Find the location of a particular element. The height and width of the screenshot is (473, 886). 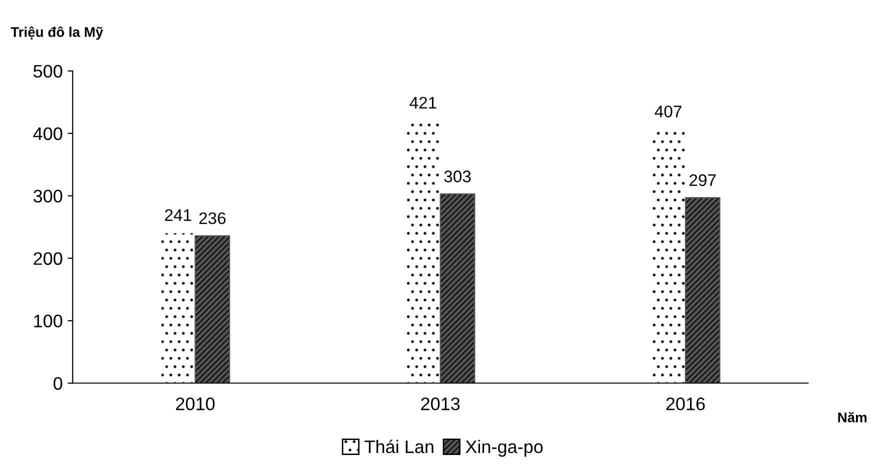

y-tick-label: 0 is located at coordinates (58, 383).